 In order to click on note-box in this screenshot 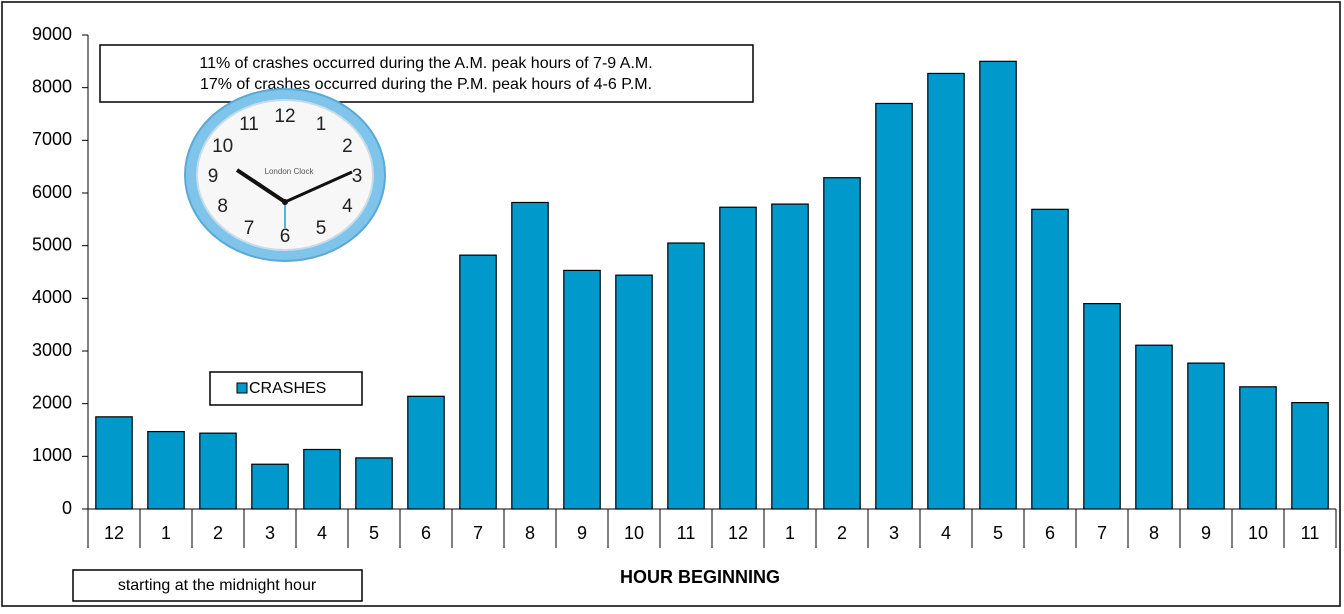, I will do `click(217, 585)`.